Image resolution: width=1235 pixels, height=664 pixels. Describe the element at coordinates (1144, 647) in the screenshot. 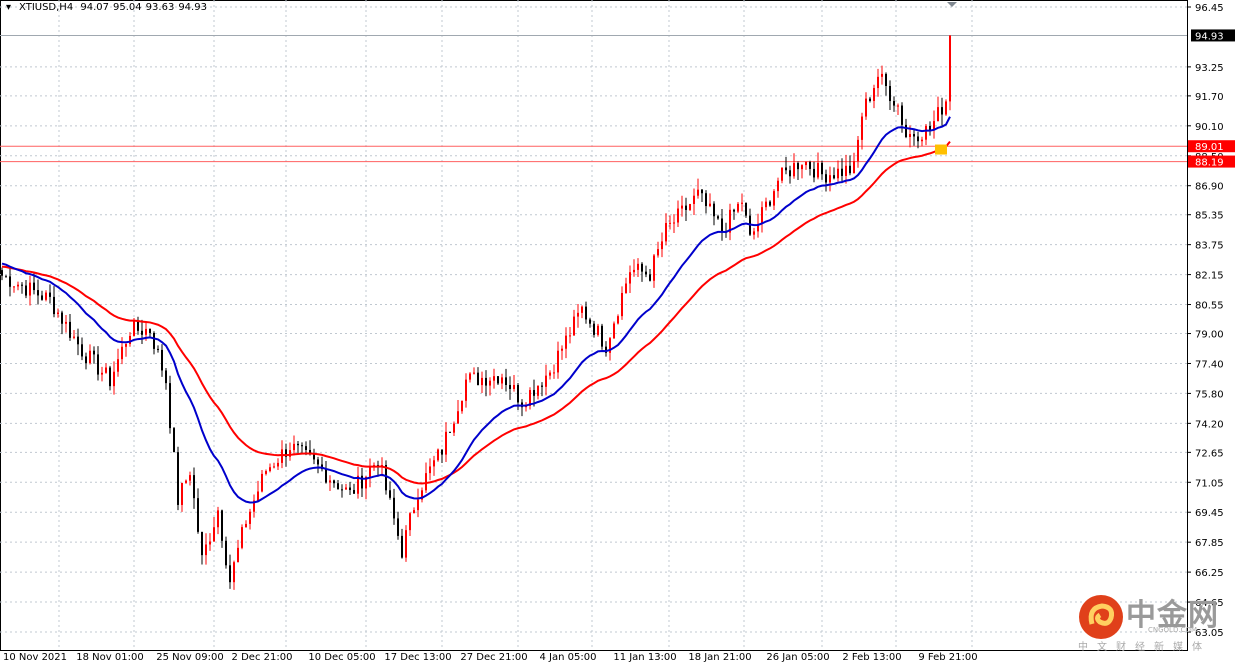

I see `watermark-slogan: 中文财经新媒体` at that location.